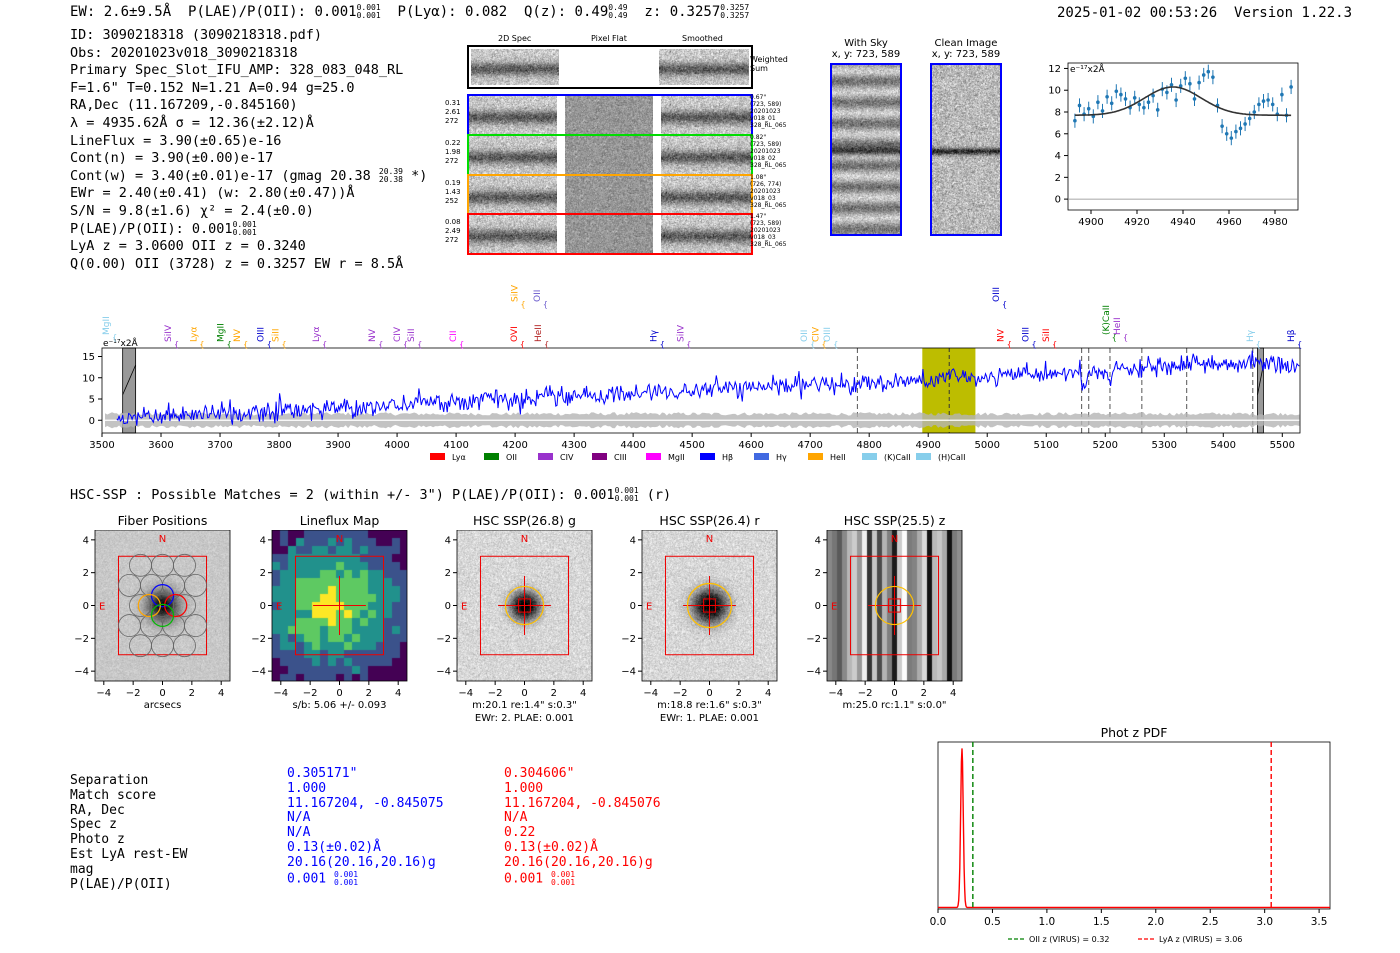 The image size is (1400, 953). Describe the element at coordinates (866, 54) in the screenshot. I see `with-sky-xy: x, y: 723, 589` at that location.